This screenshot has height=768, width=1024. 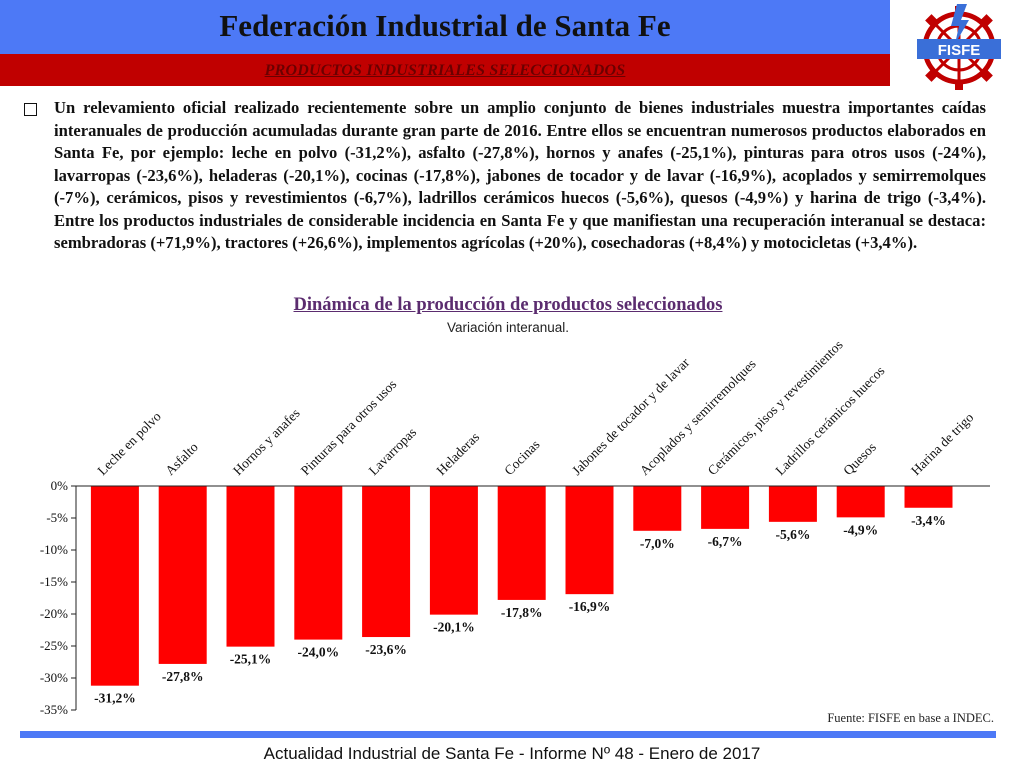 I want to click on subheader-banner, so click(x=445, y=70).